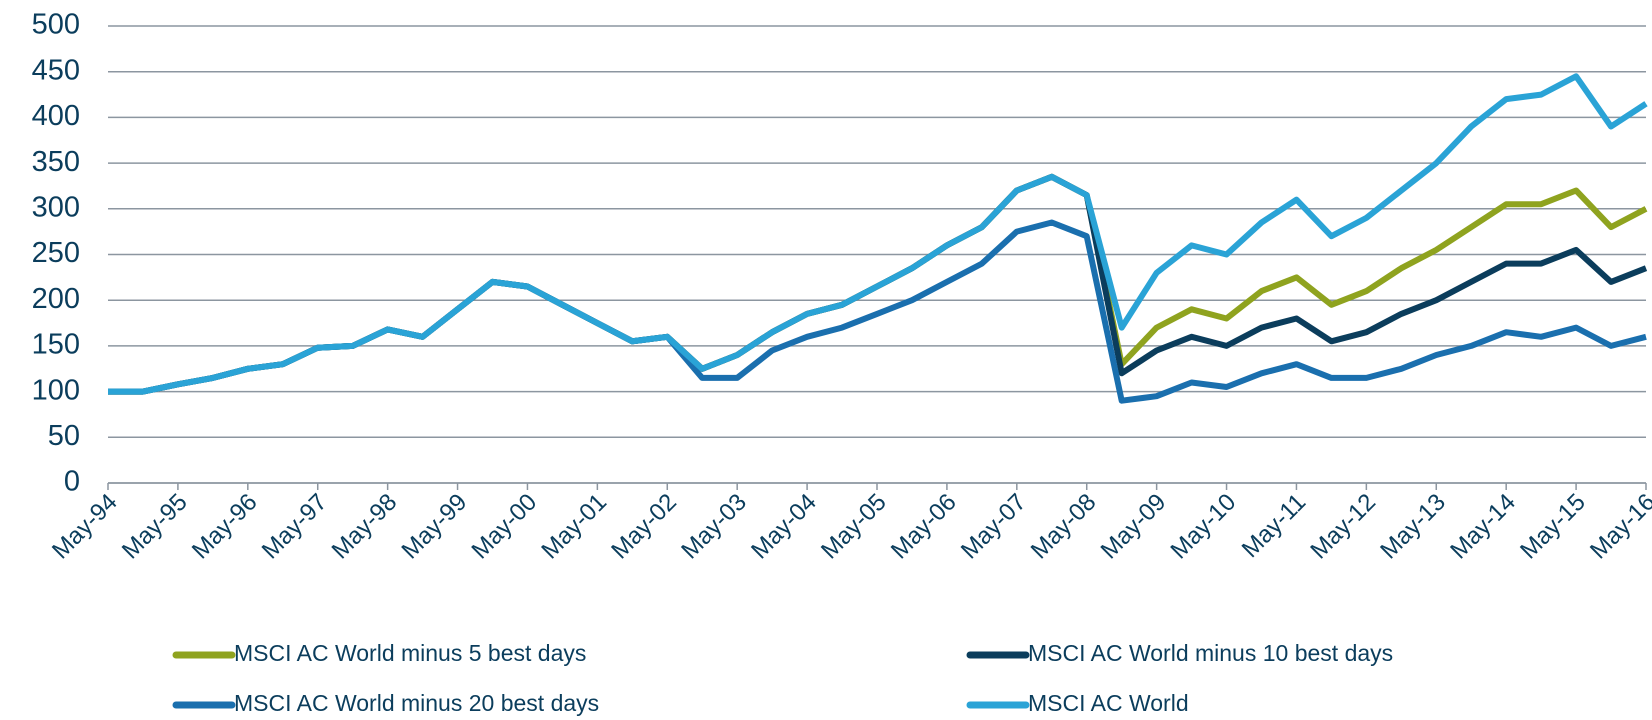  What do you see at coordinates (155, 527) in the screenshot?
I see `x-tick-label: May-95` at bounding box center [155, 527].